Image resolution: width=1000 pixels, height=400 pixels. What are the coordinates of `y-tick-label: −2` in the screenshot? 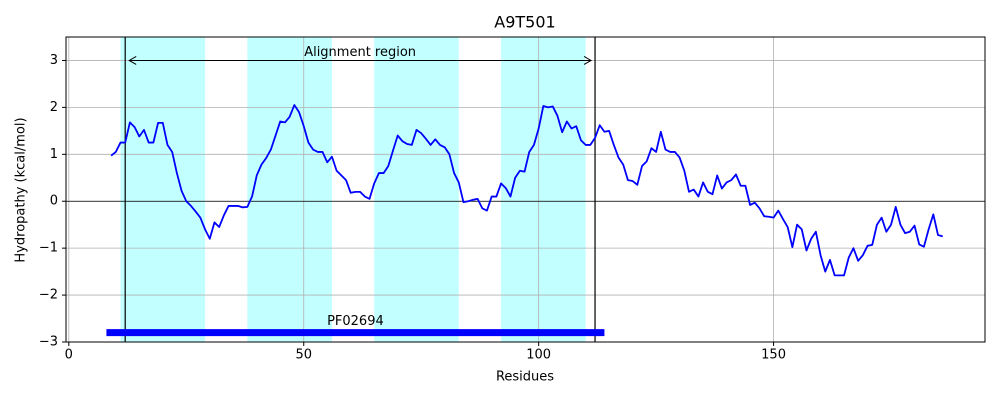 It's located at (48, 295).